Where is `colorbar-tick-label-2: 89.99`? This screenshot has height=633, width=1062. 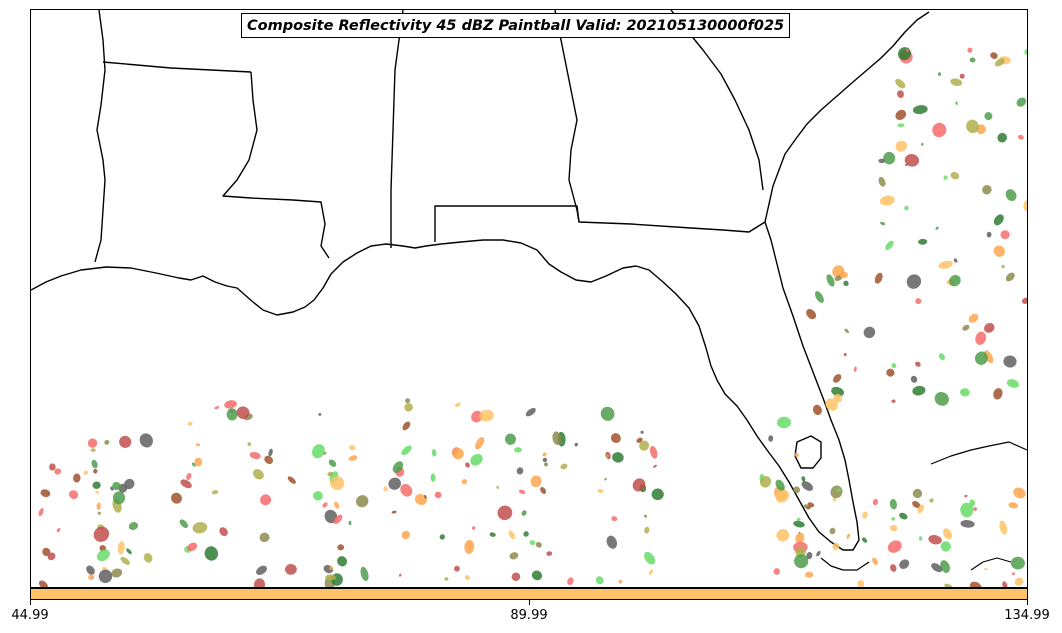 colorbar-tick-label-2: 89.99 is located at coordinates (529, 615).